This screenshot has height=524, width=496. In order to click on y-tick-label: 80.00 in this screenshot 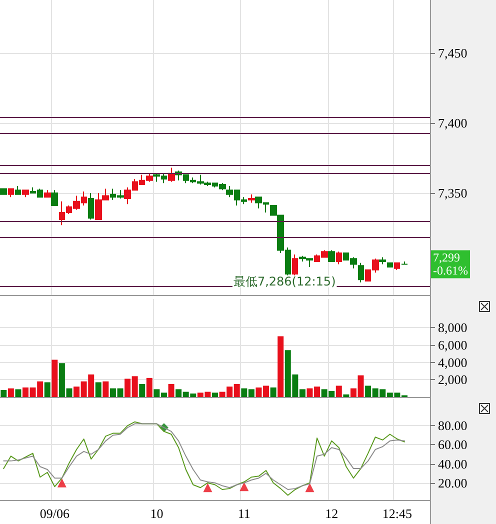, I will do `click(453, 426)`.